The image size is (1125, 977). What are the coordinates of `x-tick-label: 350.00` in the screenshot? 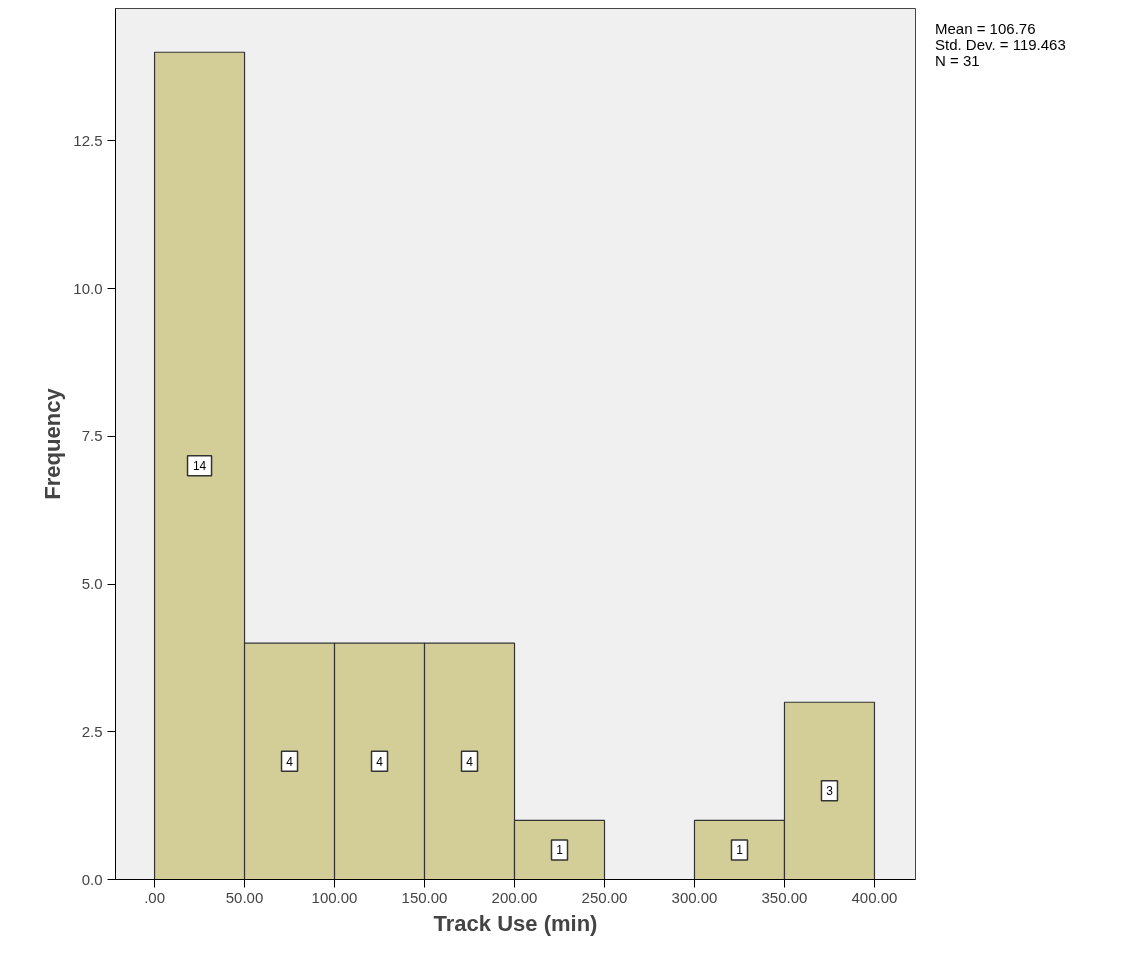 It's located at (784, 897).